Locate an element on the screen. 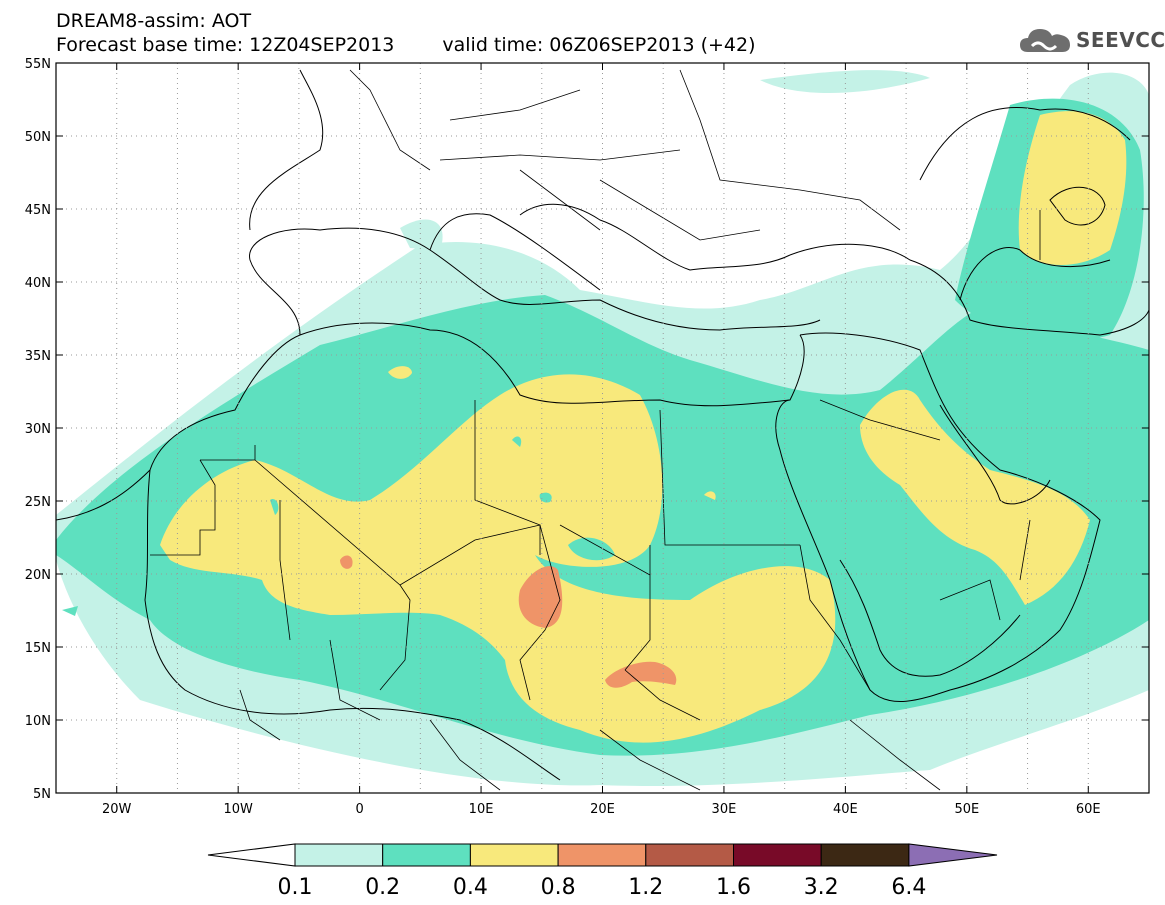 The image size is (1165, 905). lat-tick-label: 55N is located at coordinates (38, 64).